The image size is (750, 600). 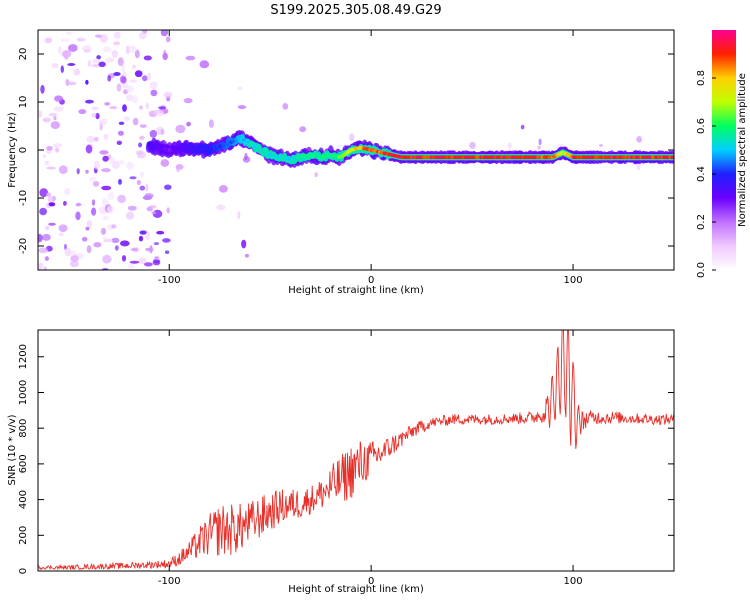 I want to click on y-tick-label: 10, so click(x=23, y=102).